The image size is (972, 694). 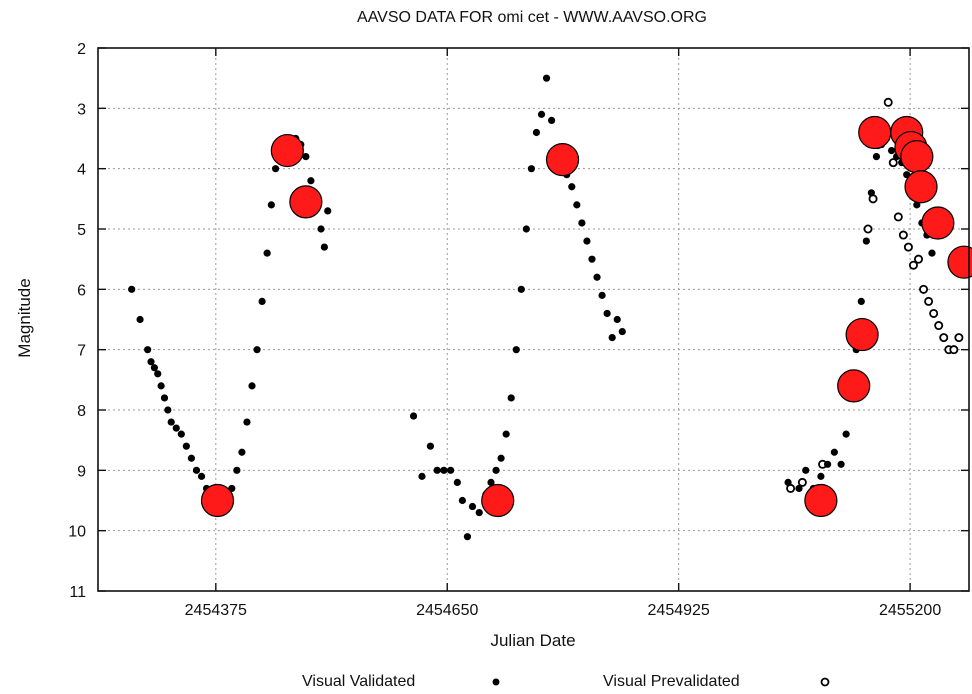 I want to click on y-axis-label: Magnitude, so click(x=24, y=317).